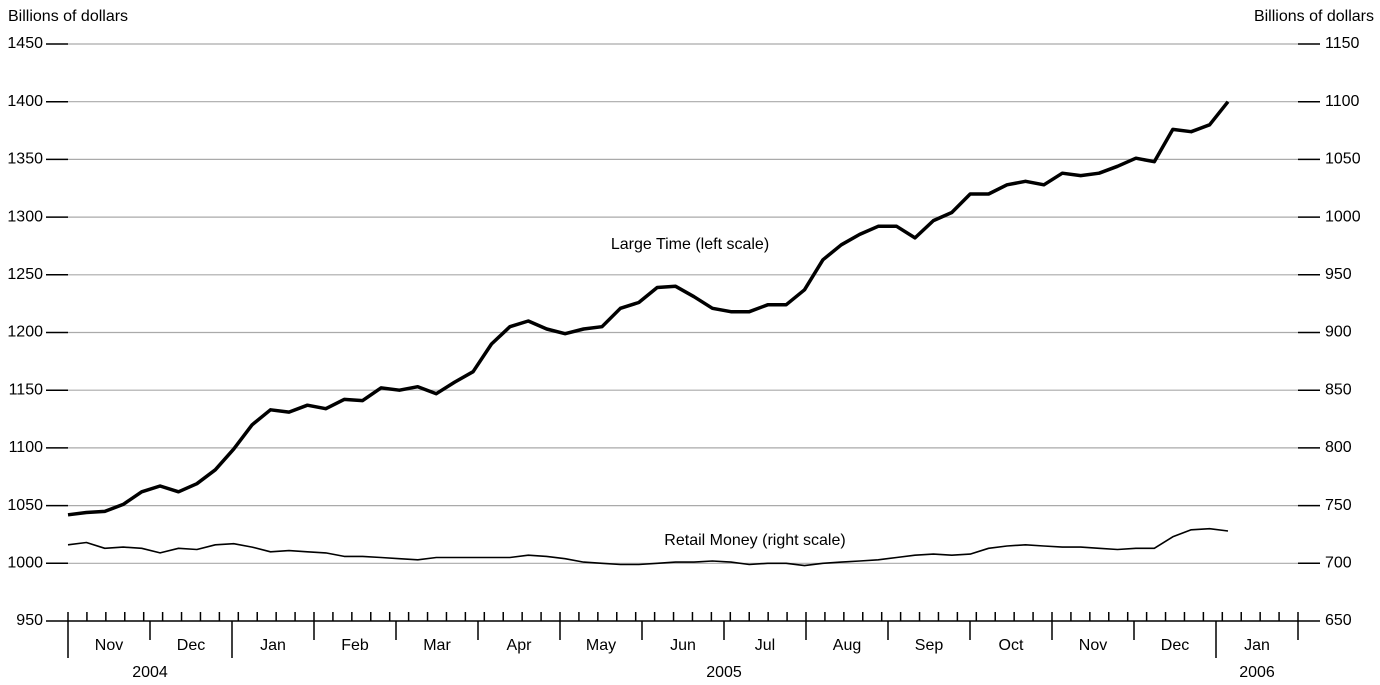 The height and width of the screenshot is (685, 1380). What do you see at coordinates (683, 645) in the screenshot?
I see `x-tick-label: Jun` at bounding box center [683, 645].